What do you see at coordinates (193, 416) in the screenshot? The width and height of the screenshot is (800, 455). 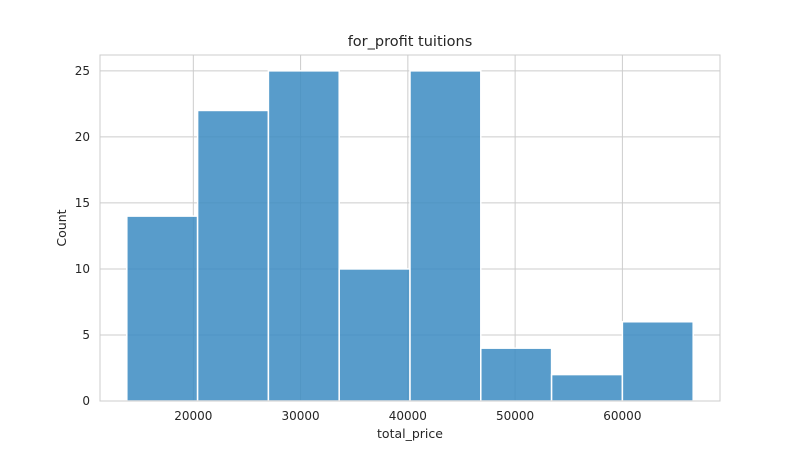 I see `x-tick-label: 20000` at bounding box center [193, 416].